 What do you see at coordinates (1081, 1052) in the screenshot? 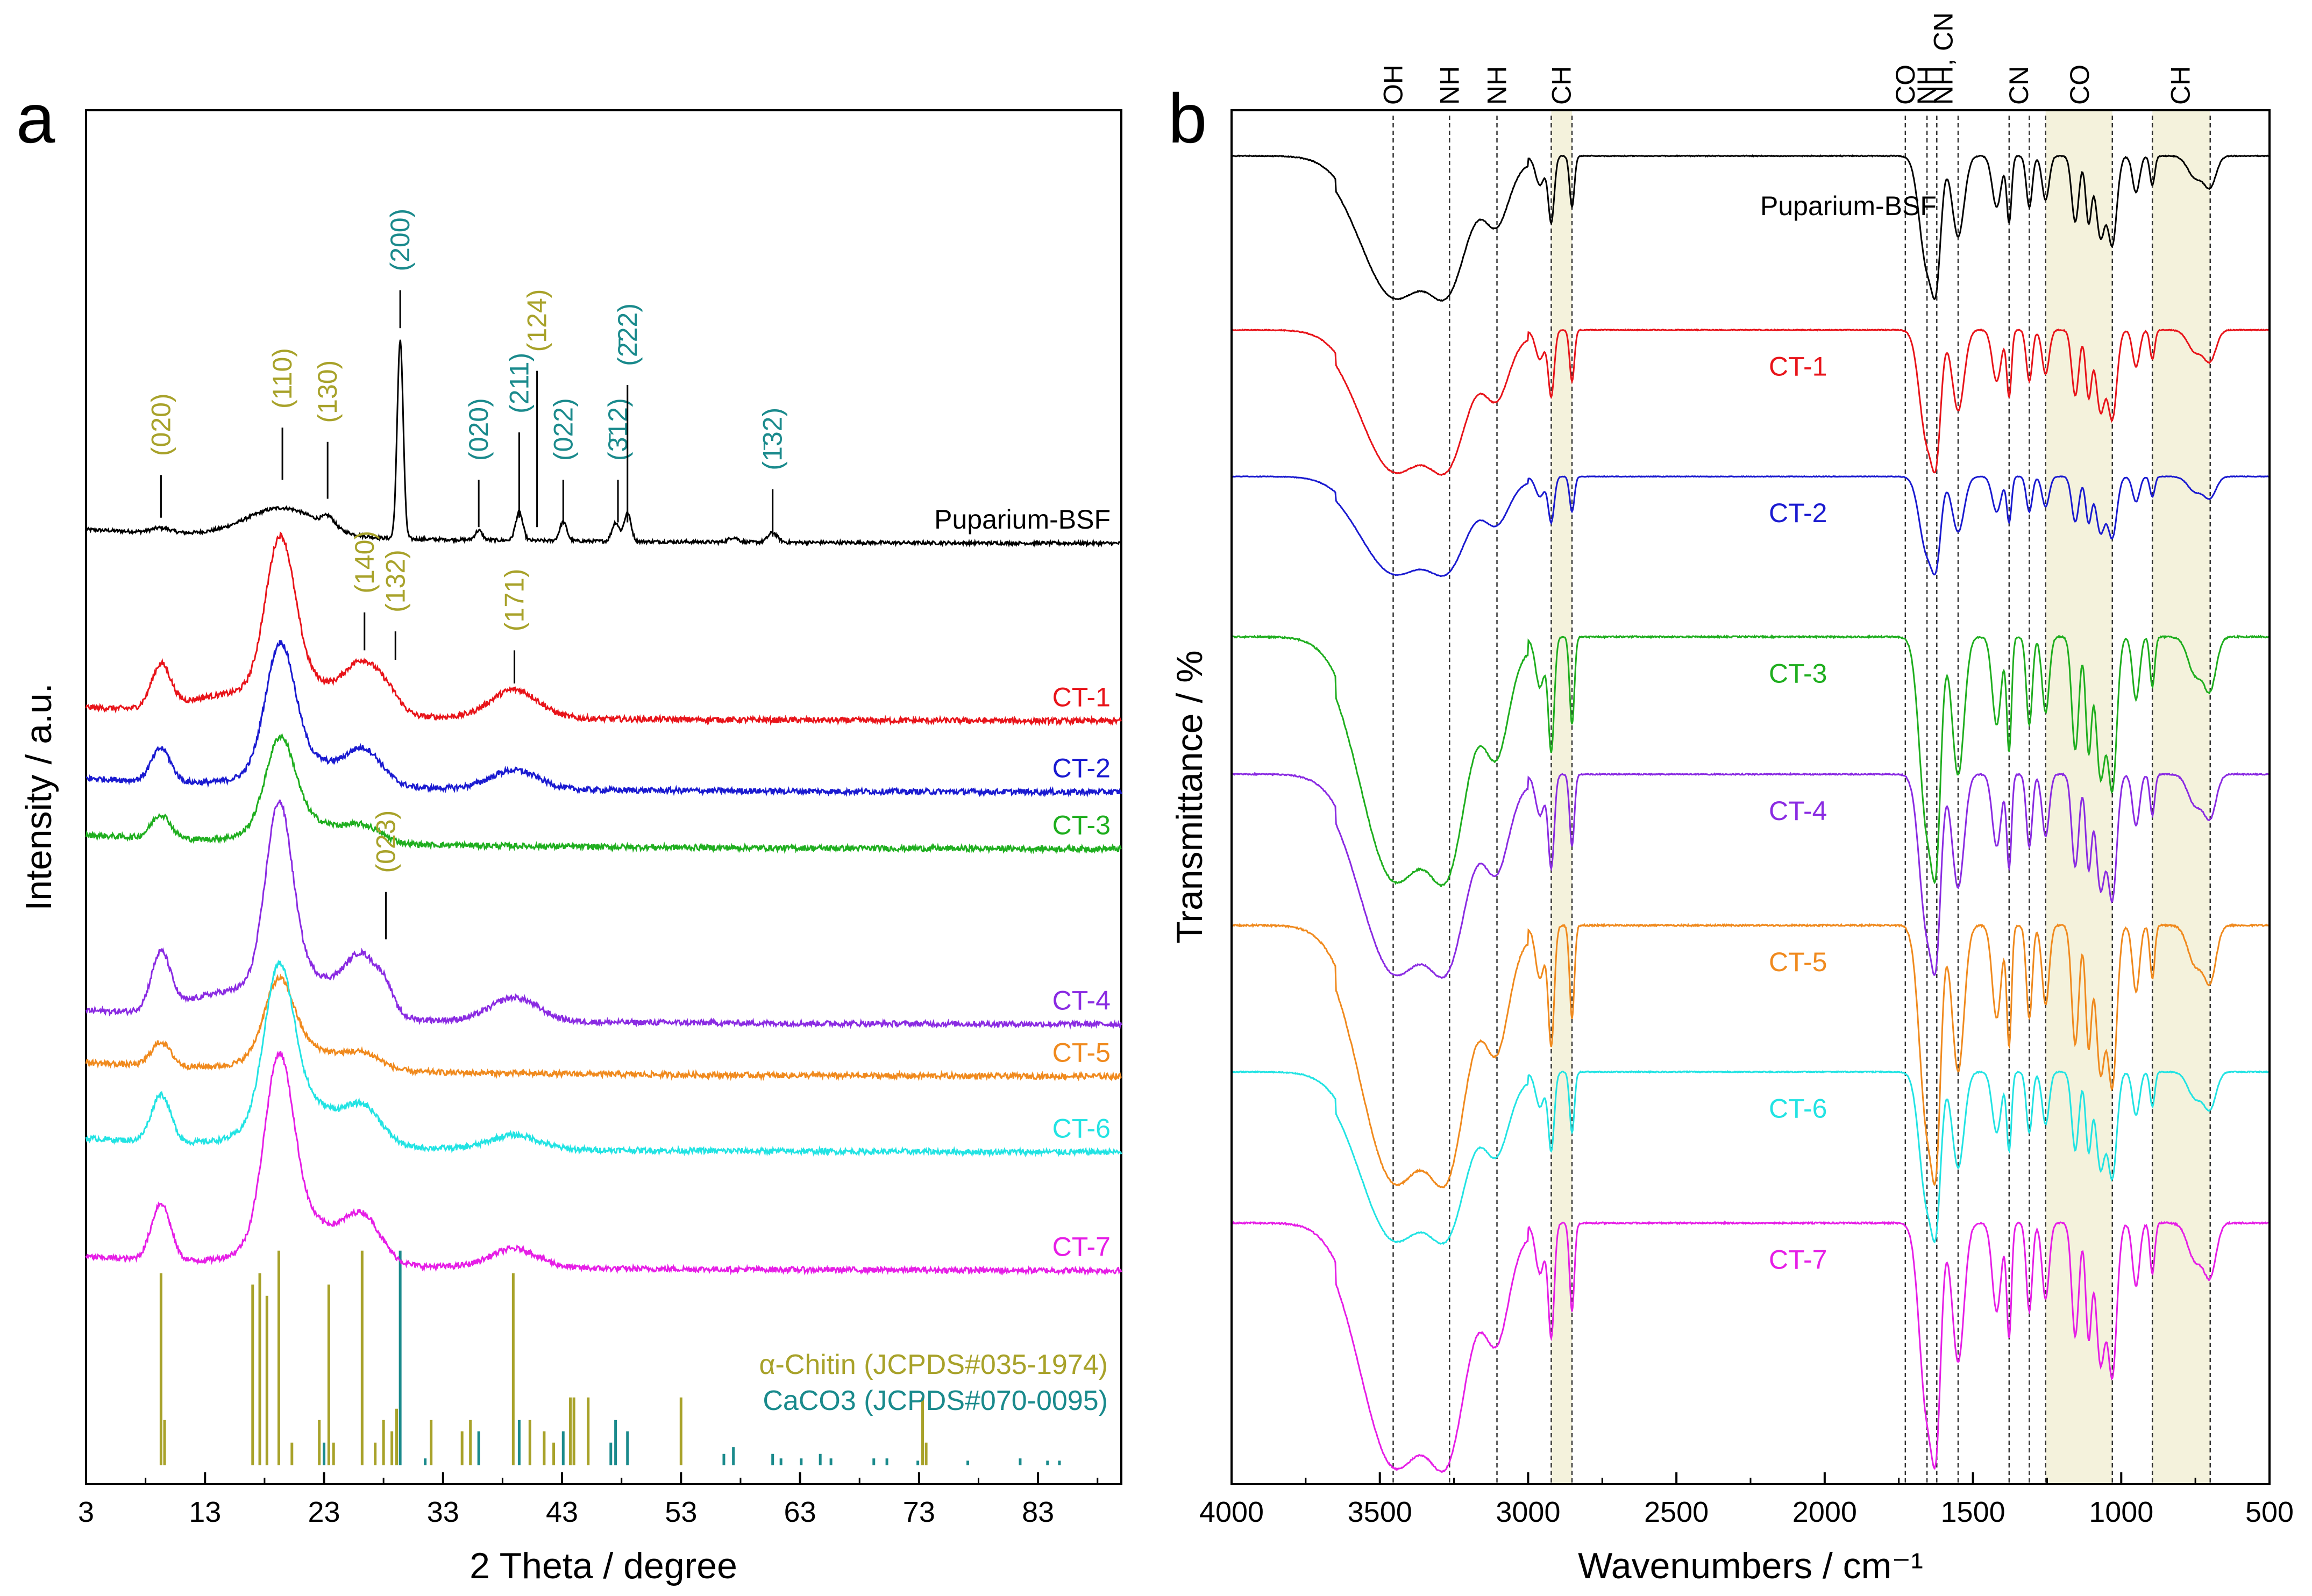
I see `xrd-series-label: CT-5` at bounding box center [1081, 1052].